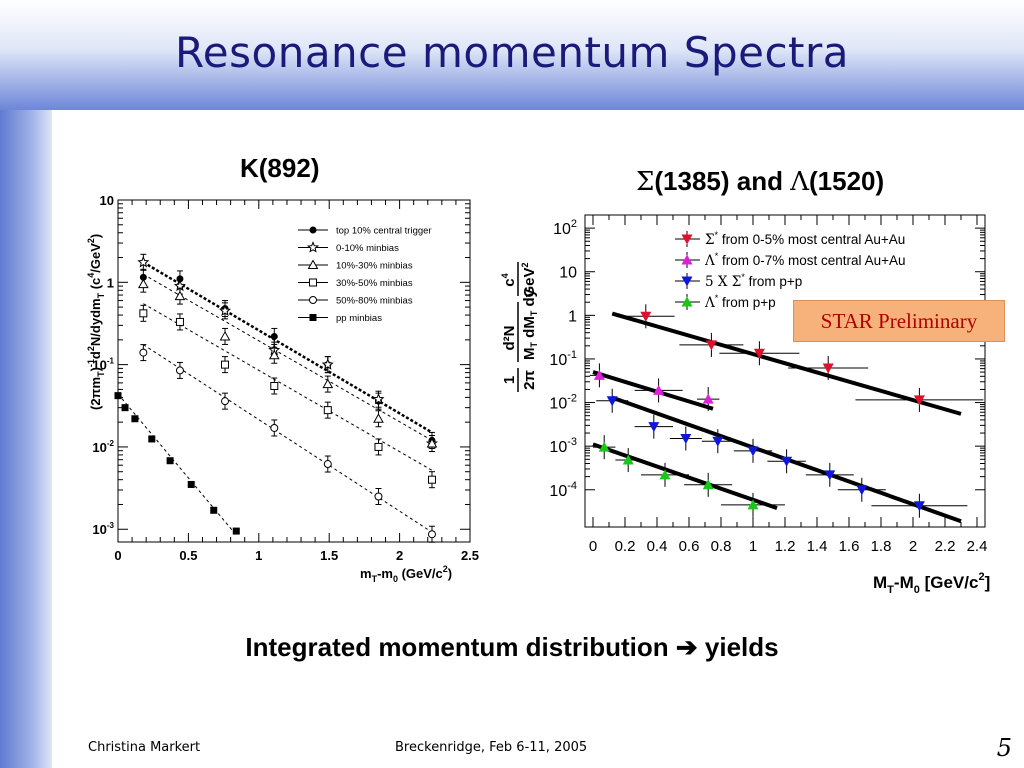 Image resolution: width=1024 pixels, height=768 pixels. I want to click on sigma-data-points, so click(786, 411).